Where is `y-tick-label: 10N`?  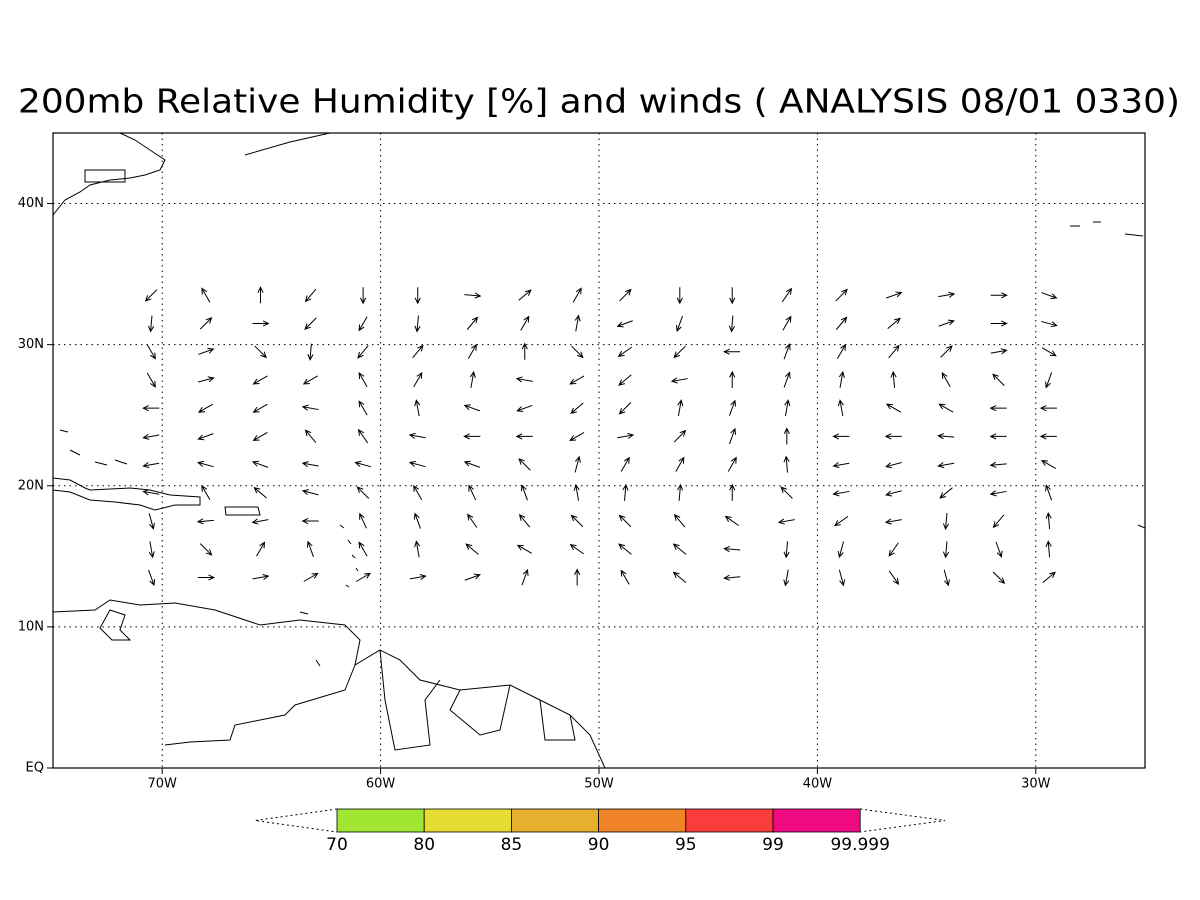
y-tick-label: 10N is located at coordinates (31, 626).